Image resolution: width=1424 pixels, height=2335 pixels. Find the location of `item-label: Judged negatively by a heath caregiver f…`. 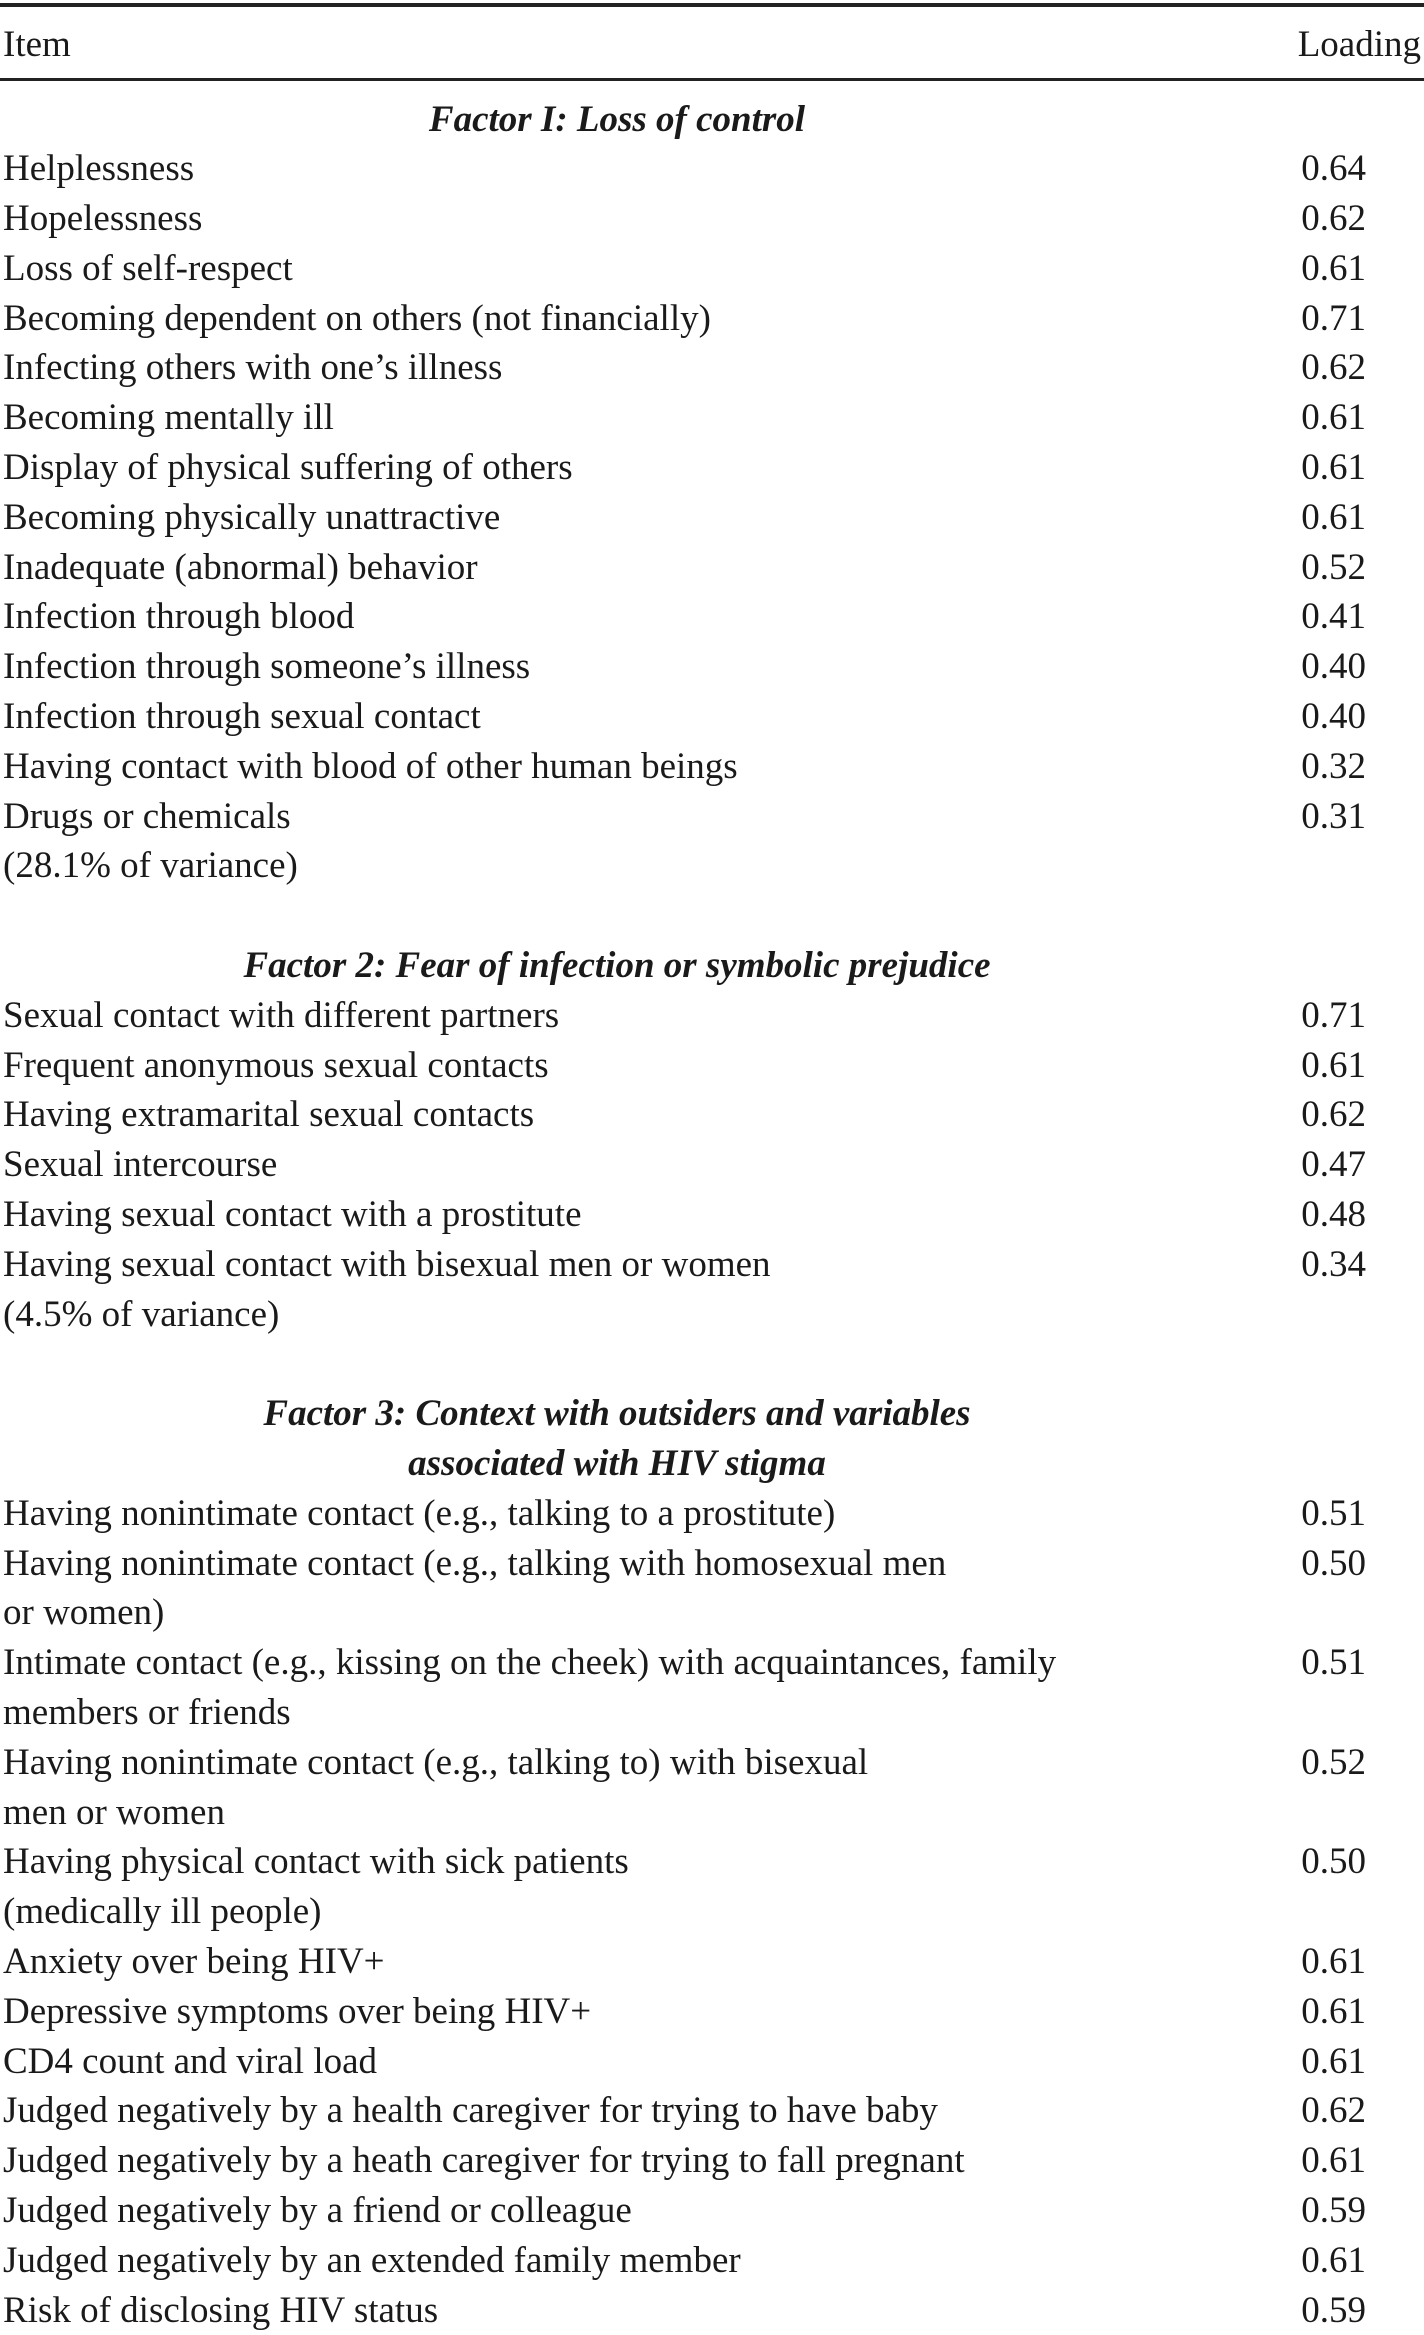

item-label: Judged negatively by a heath caregiver f… is located at coordinates (484, 2161).